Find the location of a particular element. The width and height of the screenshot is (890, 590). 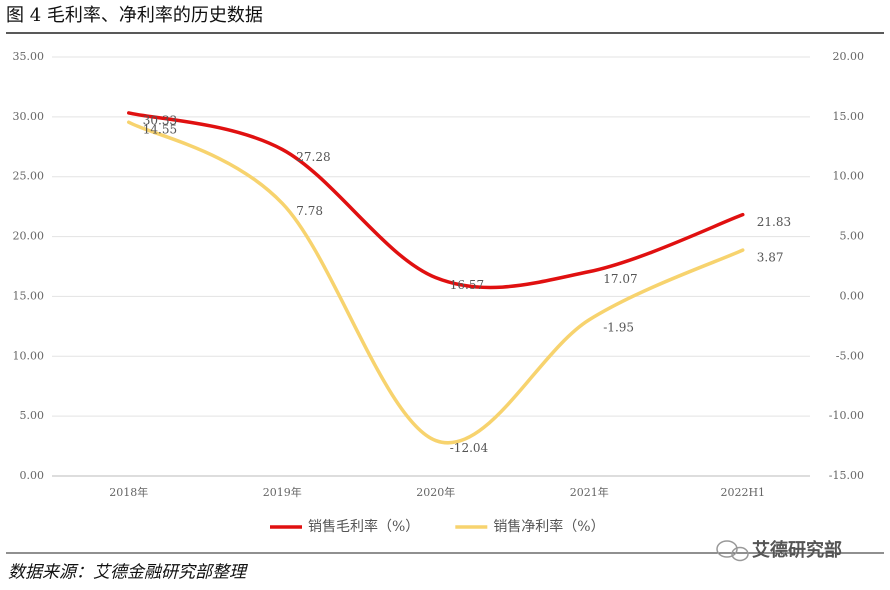

y-tick-label: 20.00 is located at coordinates (29, 236).